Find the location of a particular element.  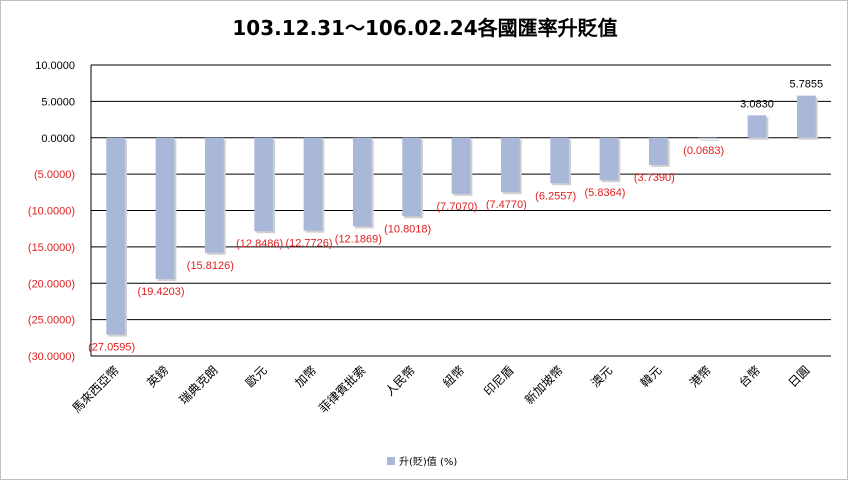

y-tick-label: (10.0000) is located at coordinates (51, 212).